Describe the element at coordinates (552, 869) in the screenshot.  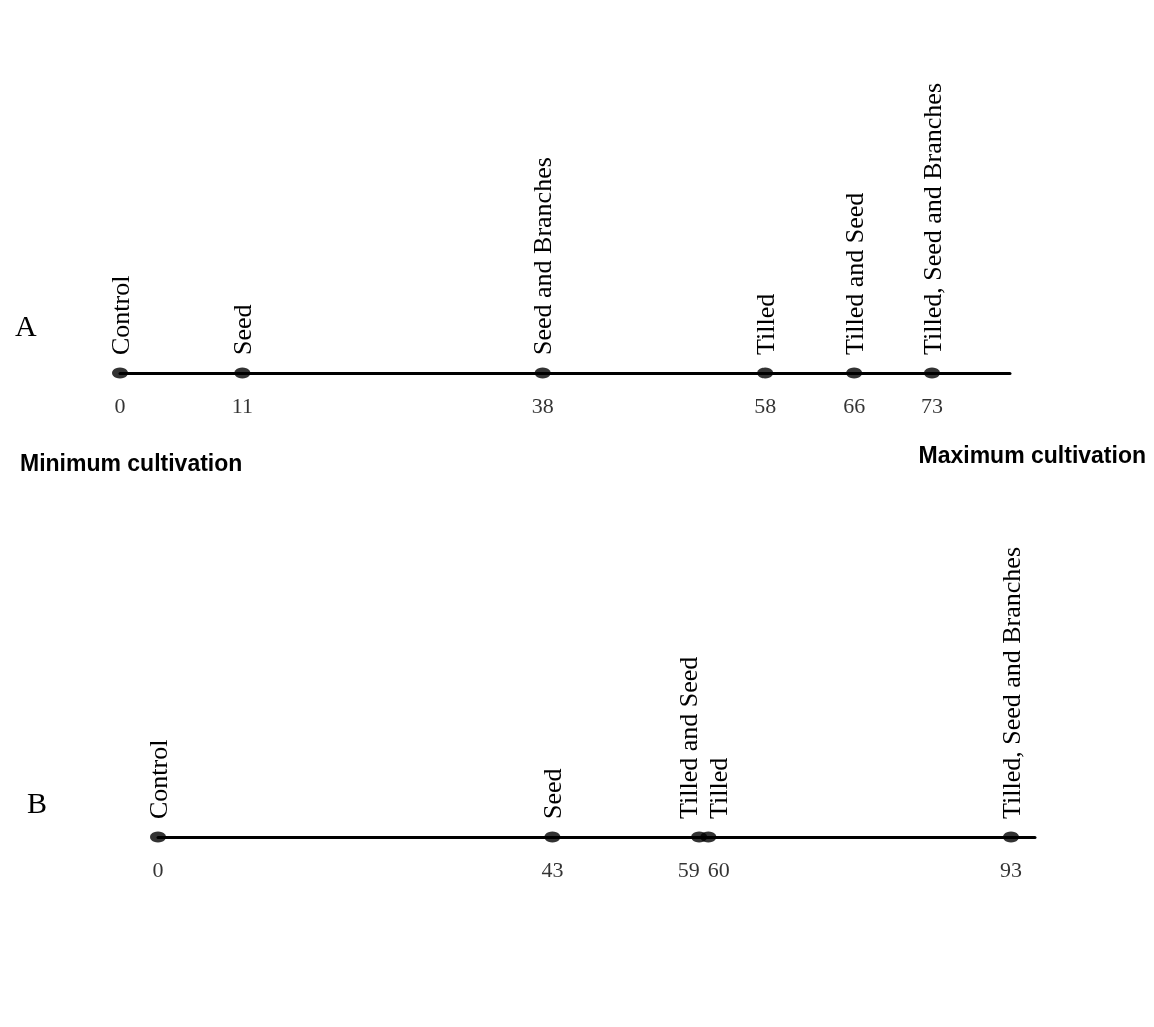
I see `data-label: 43` at that location.